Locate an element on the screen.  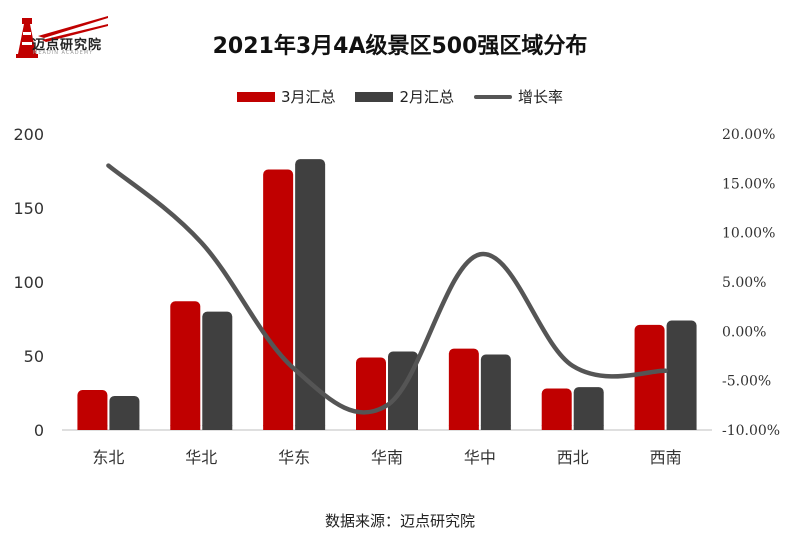
x-tick-label: 华南 is located at coordinates (387, 457).